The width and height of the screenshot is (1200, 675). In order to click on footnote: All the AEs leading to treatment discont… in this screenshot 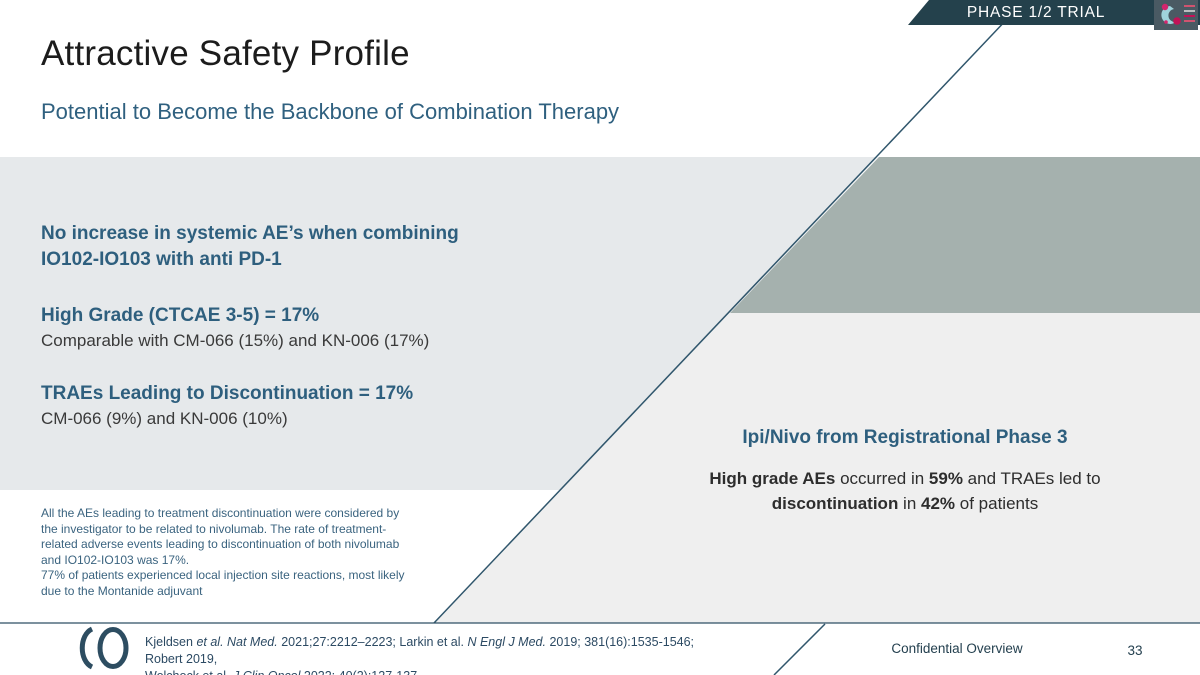, I will do `click(241, 552)`.